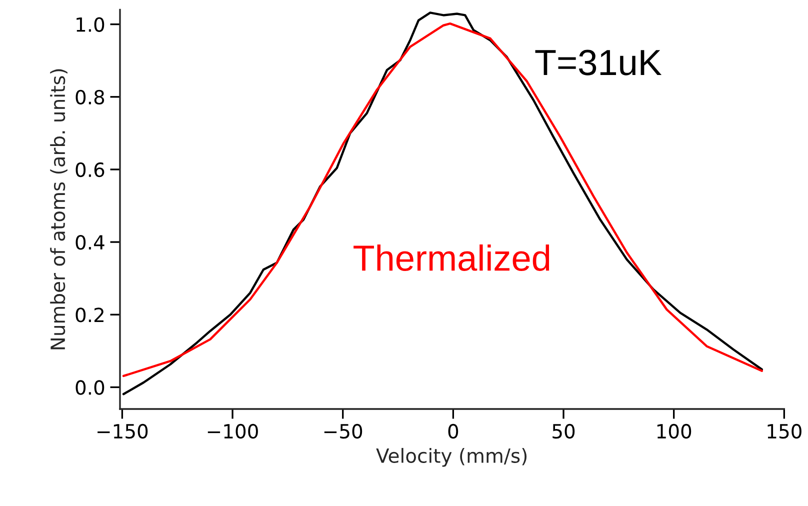 The width and height of the screenshot is (808, 506). Describe the element at coordinates (59, 209) in the screenshot. I see `y-axis-title: Number of atoms (arb. units)` at that location.